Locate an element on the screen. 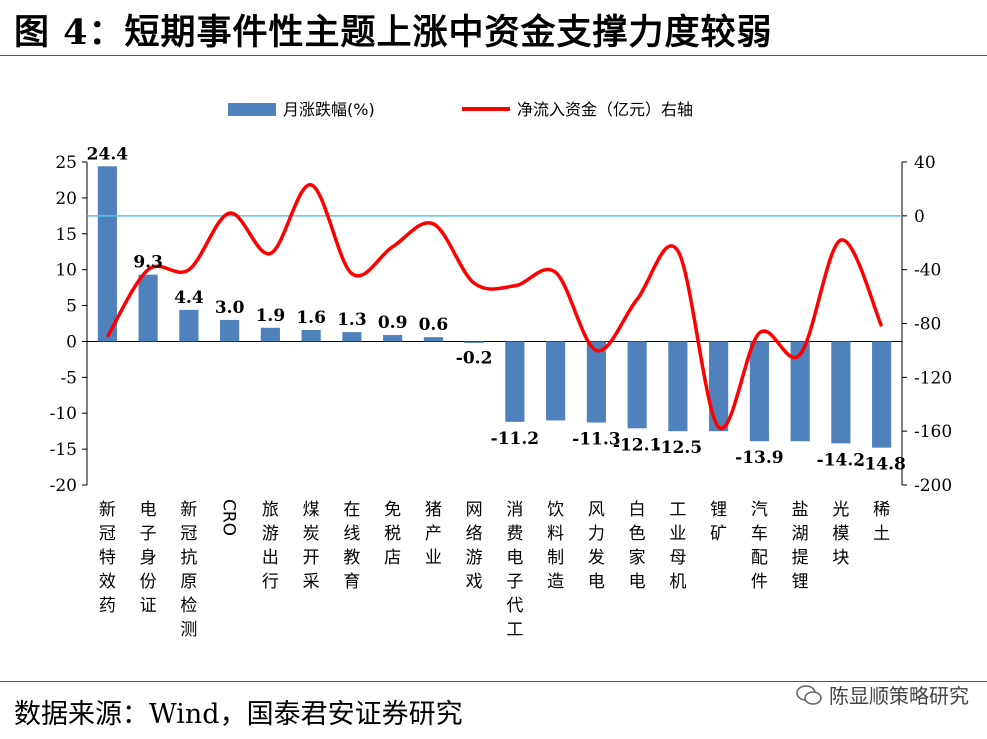  legend: 月涨跌幅(%) 净流入资金（亿元）右轴 is located at coordinates (460, 109).